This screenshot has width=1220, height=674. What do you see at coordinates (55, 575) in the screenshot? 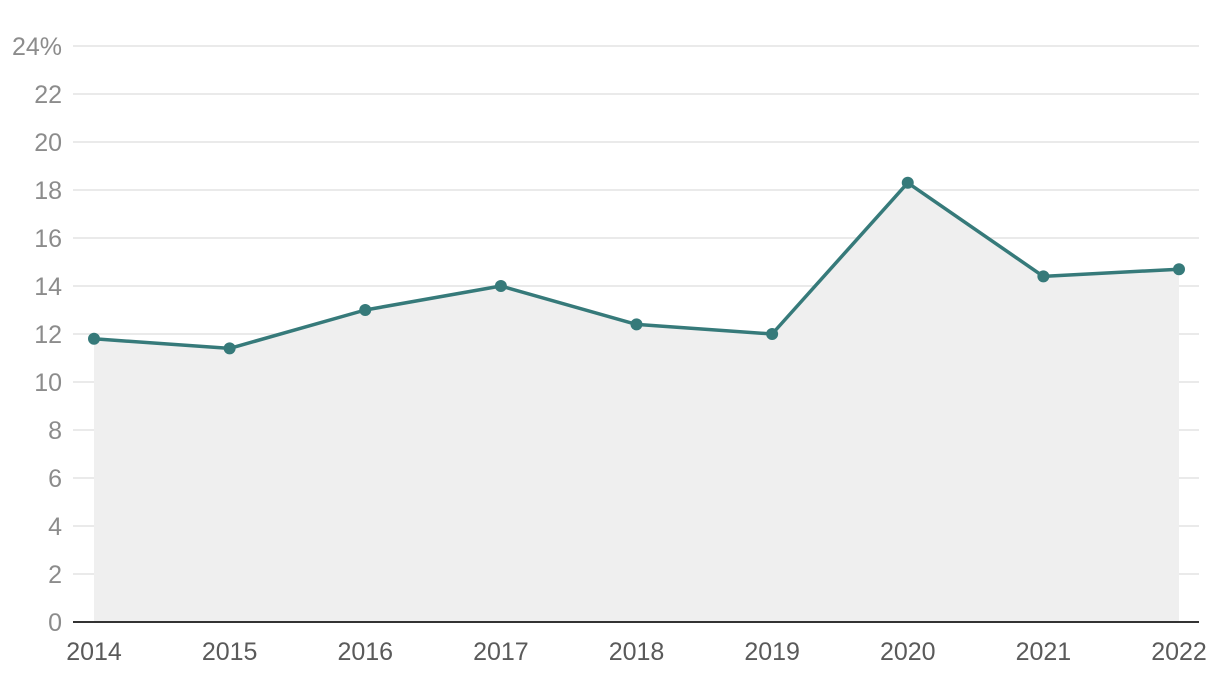
I see `y-tick-label: 2` at bounding box center [55, 575].